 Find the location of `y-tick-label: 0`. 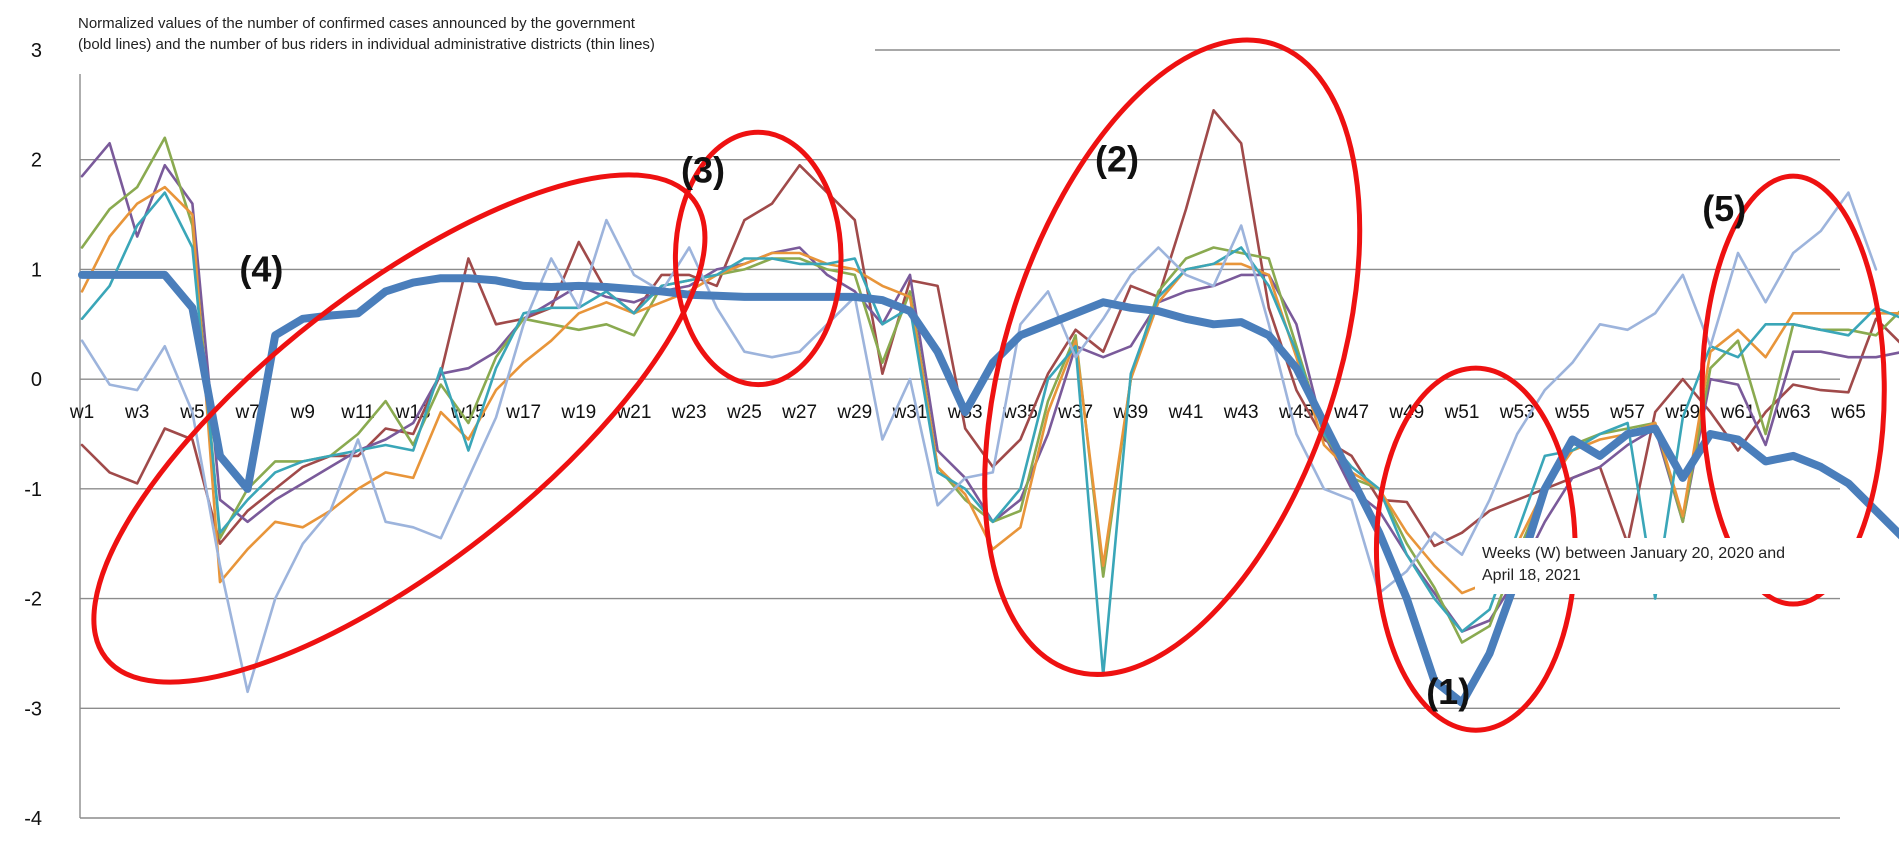

y-tick-label: 0 is located at coordinates (36, 380).